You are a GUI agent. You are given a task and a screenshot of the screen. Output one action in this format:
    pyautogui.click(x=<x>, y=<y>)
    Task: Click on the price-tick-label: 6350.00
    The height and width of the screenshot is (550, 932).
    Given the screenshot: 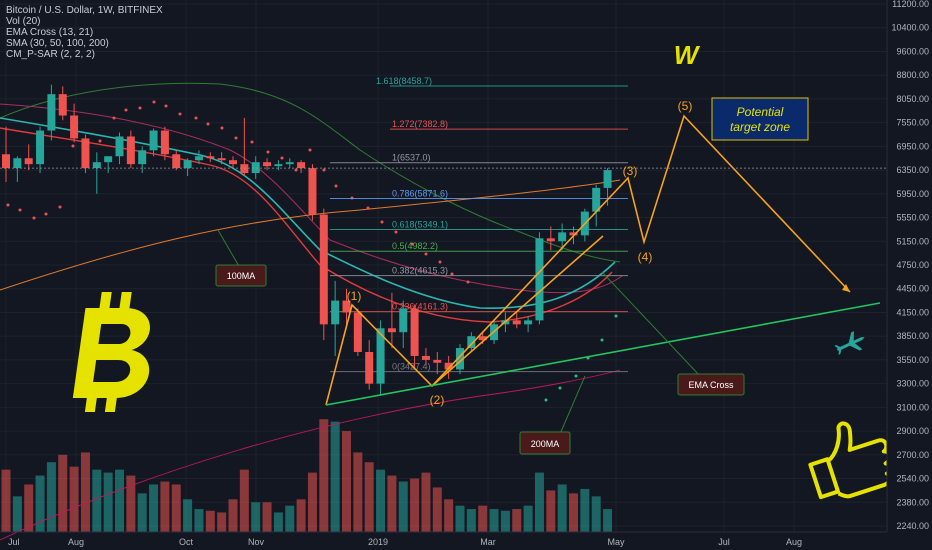 What is the action you would take?
    pyautogui.click(x=912, y=170)
    